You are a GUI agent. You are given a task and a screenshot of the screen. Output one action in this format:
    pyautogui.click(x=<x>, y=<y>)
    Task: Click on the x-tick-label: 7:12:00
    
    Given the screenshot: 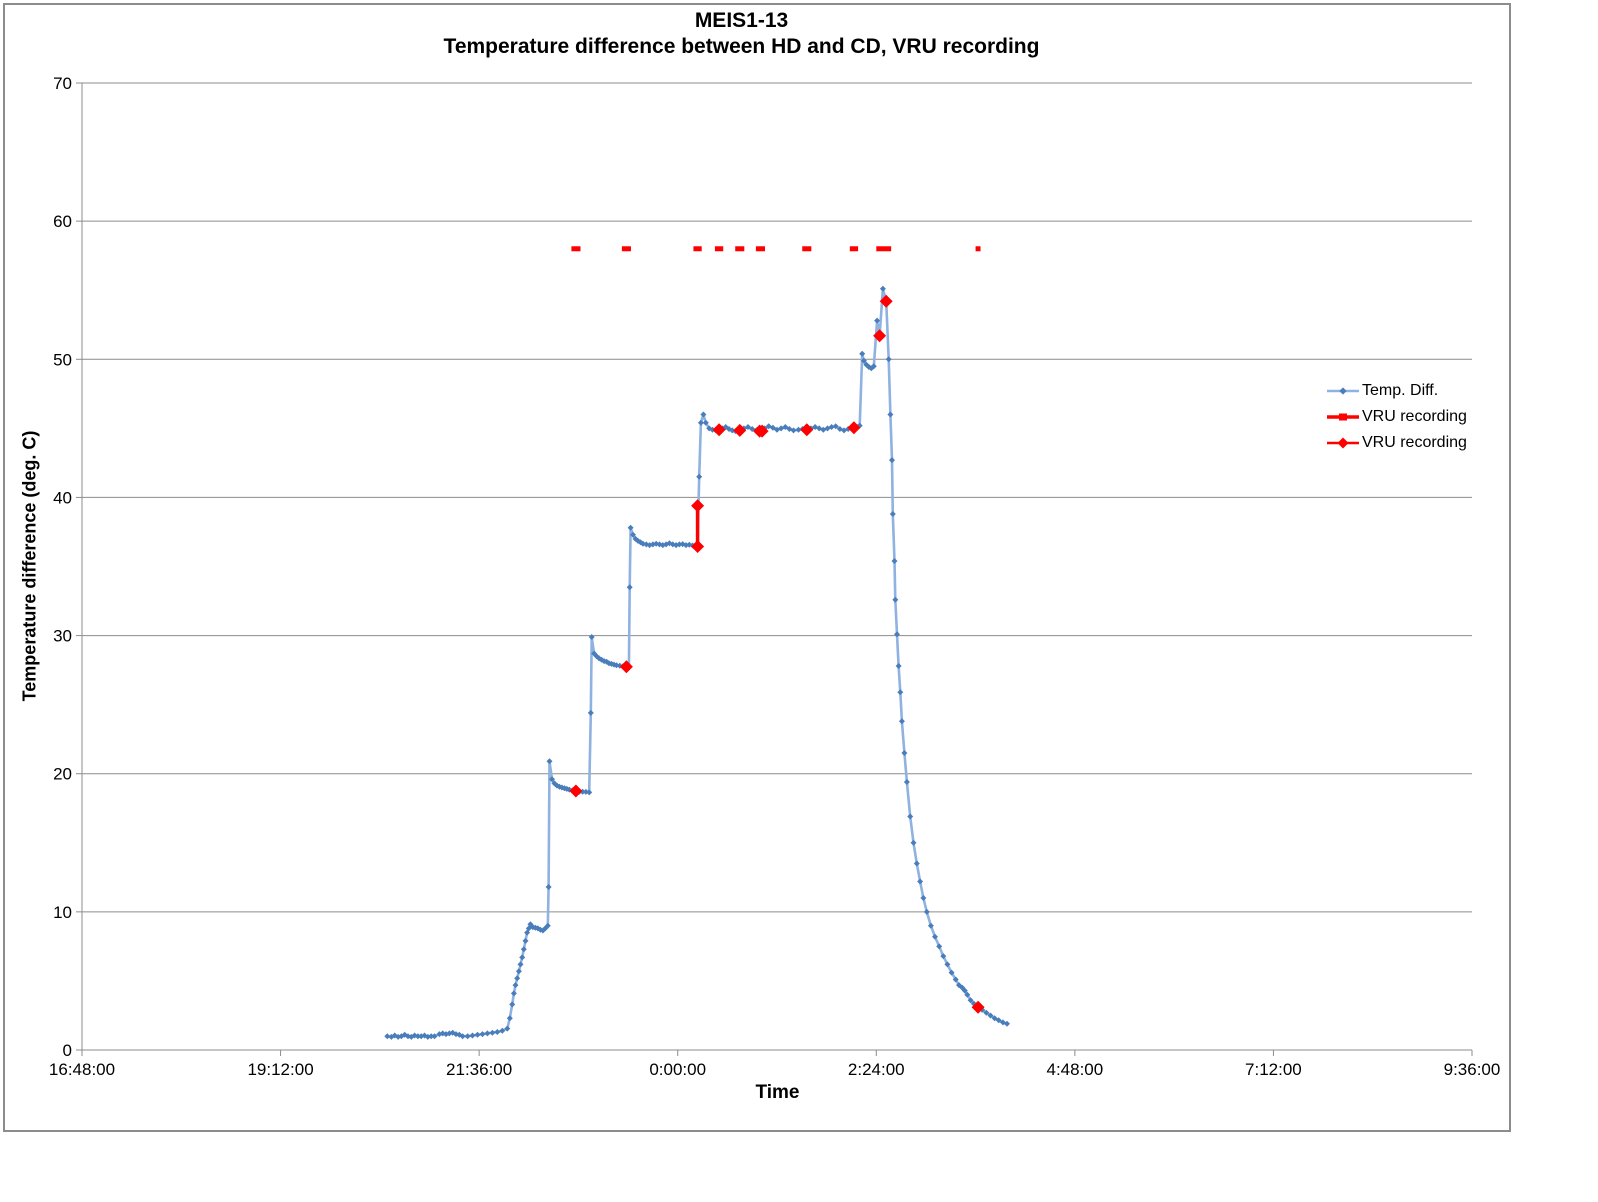 What is the action you would take?
    pyautogui.click(x=1273, y=1069)
    